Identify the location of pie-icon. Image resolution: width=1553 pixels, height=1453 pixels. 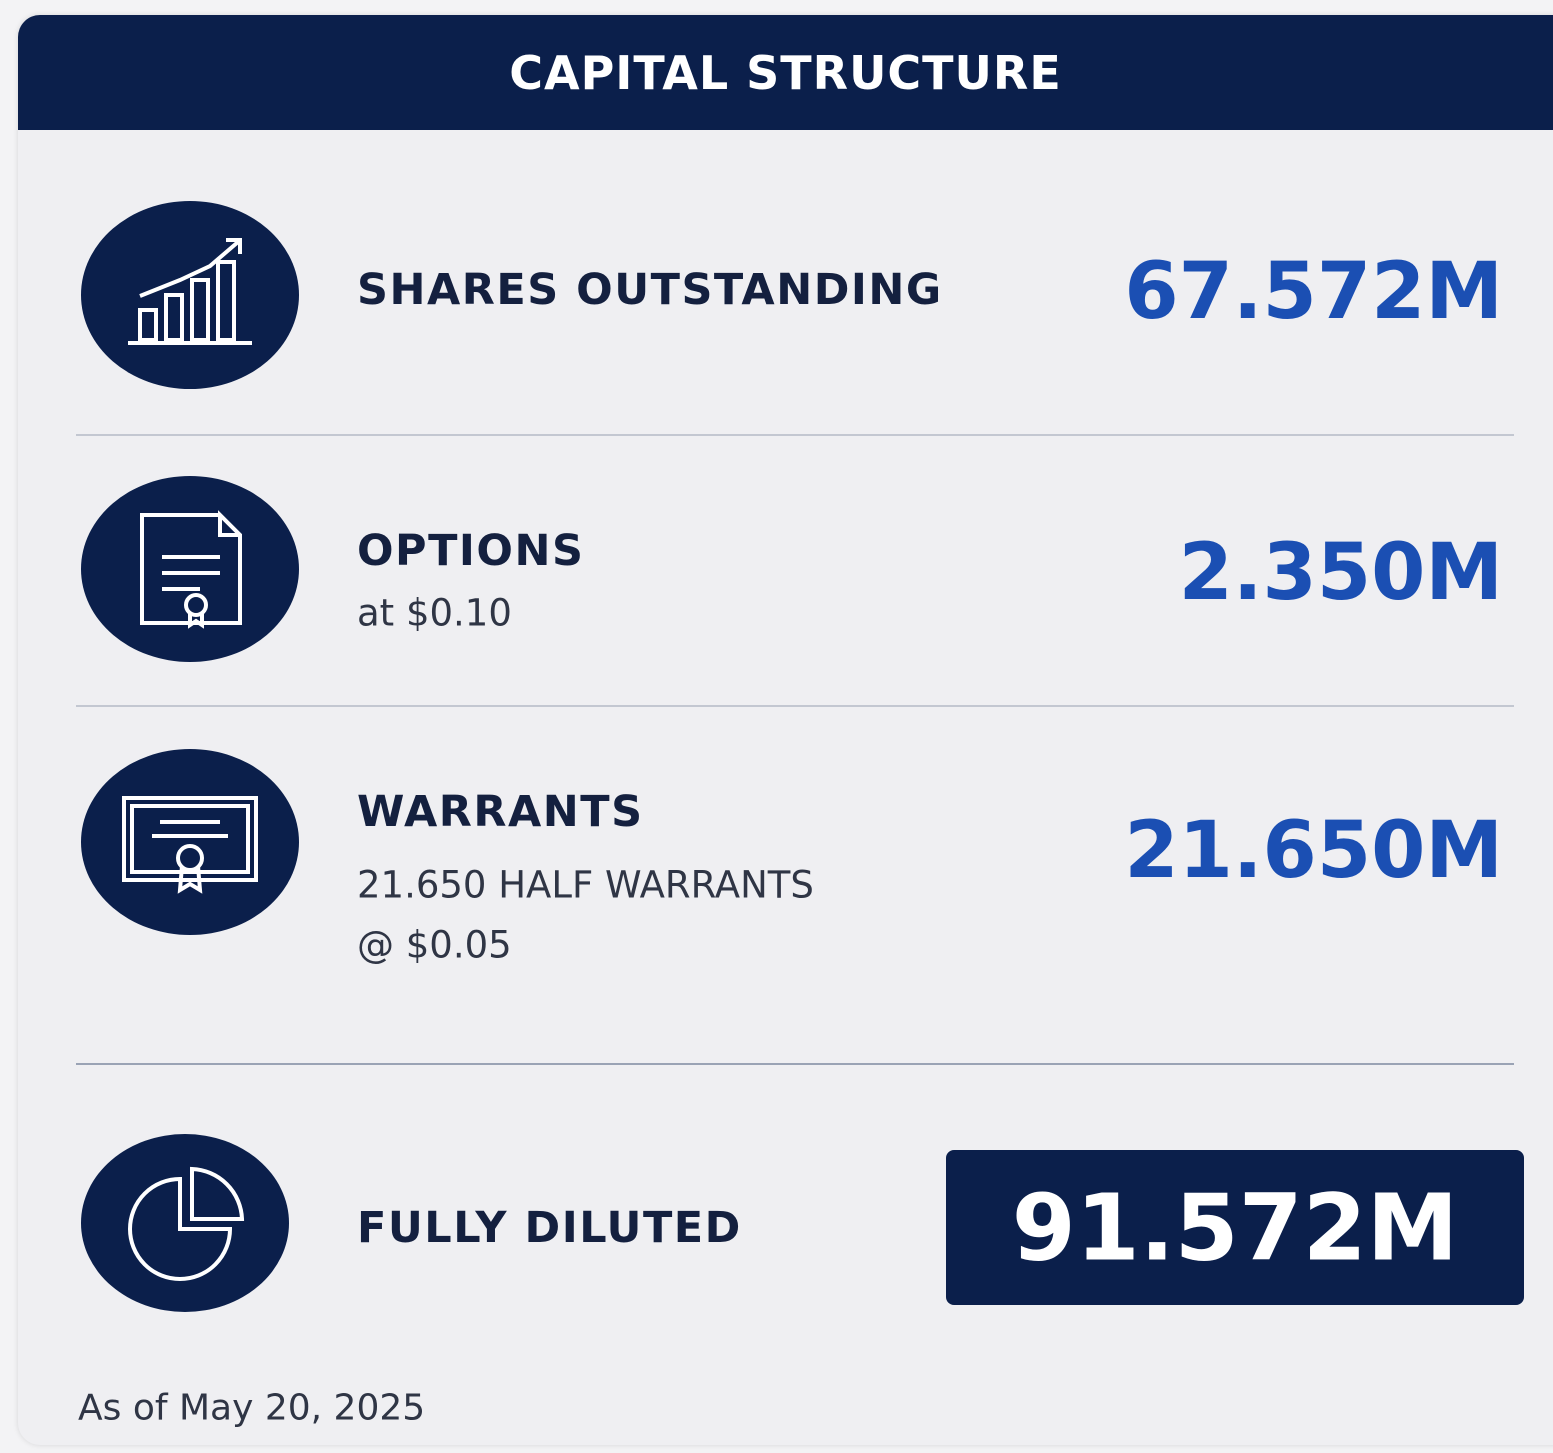
(185, 1223).